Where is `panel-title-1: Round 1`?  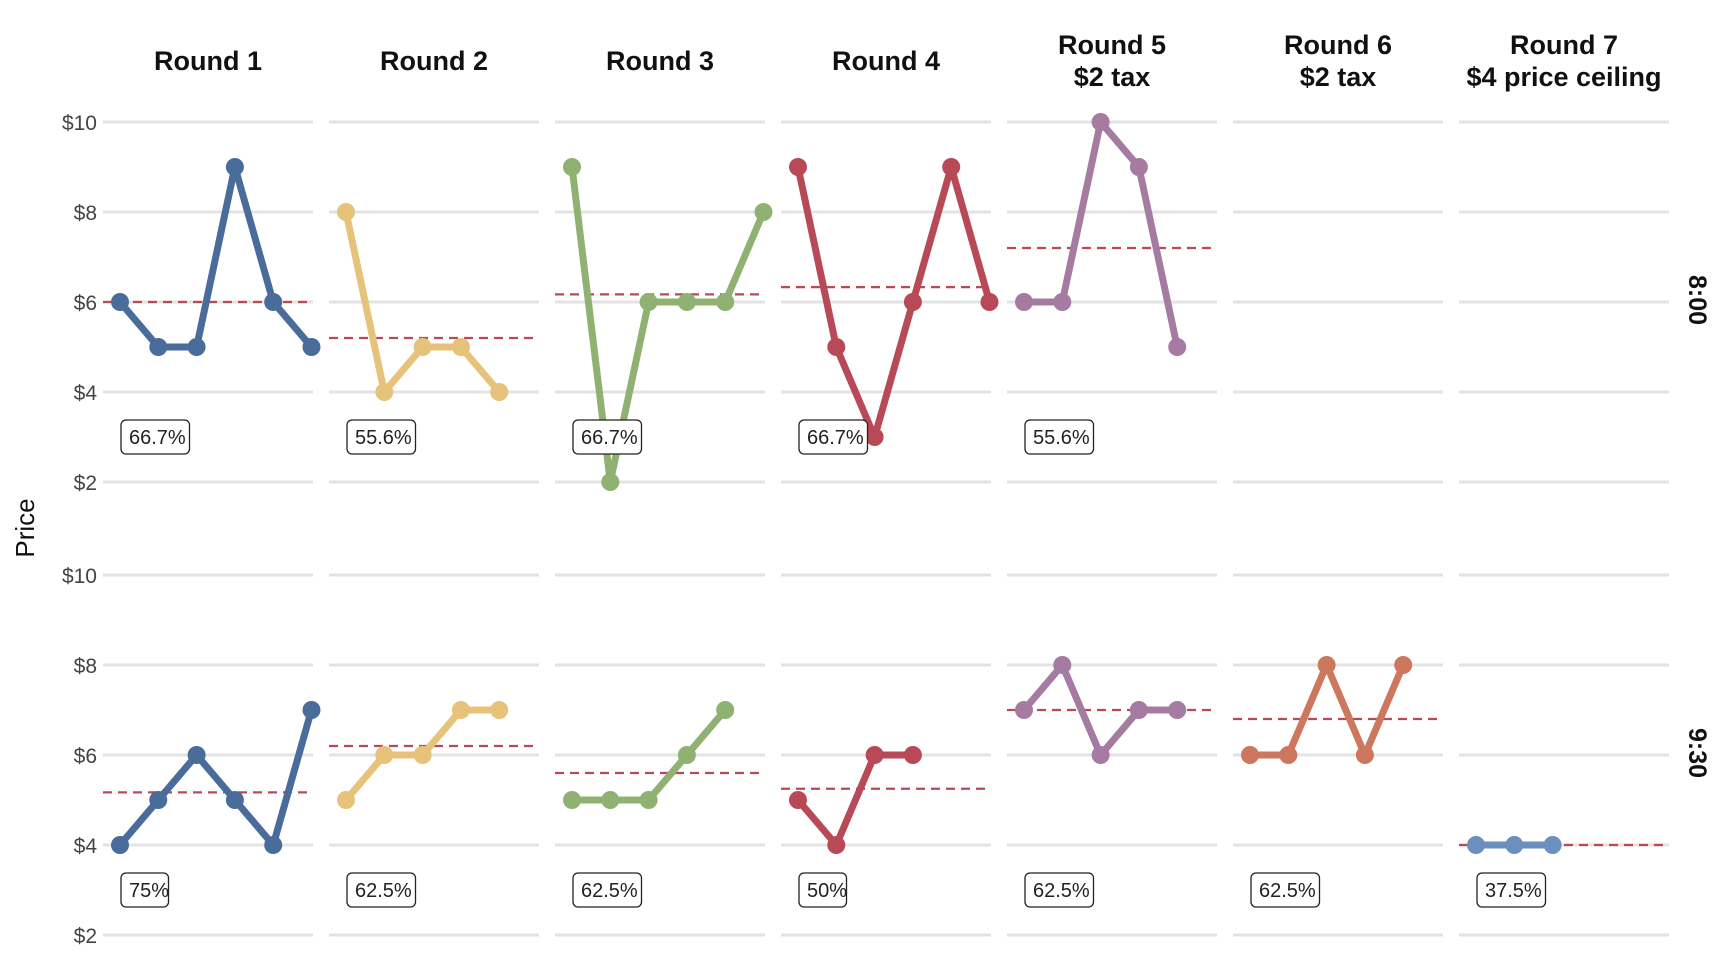
panel-title-1: Round 1 is located at coordinates (208, 61).